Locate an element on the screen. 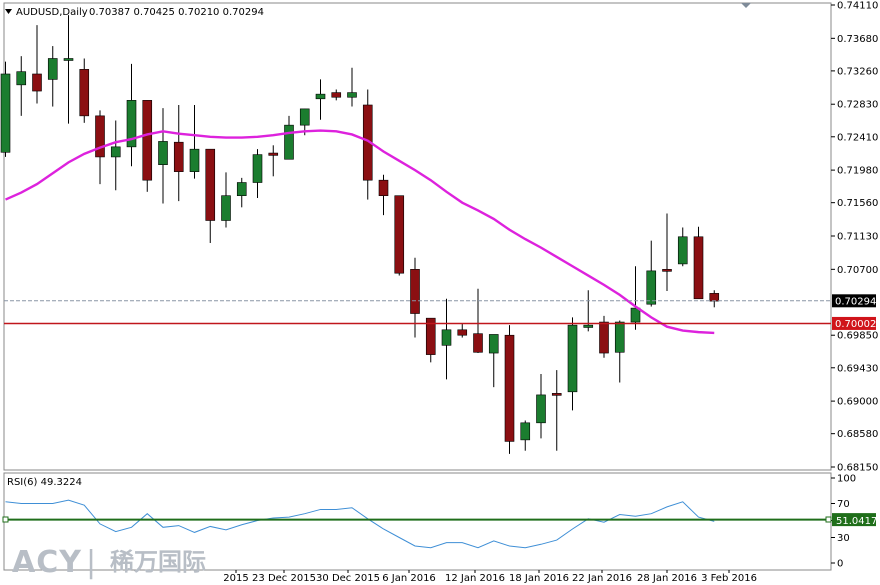 Image resolution: width=880 pixels, height=585 pixels. rsi-tick-label: 100 is located at coordinates (846, 479).